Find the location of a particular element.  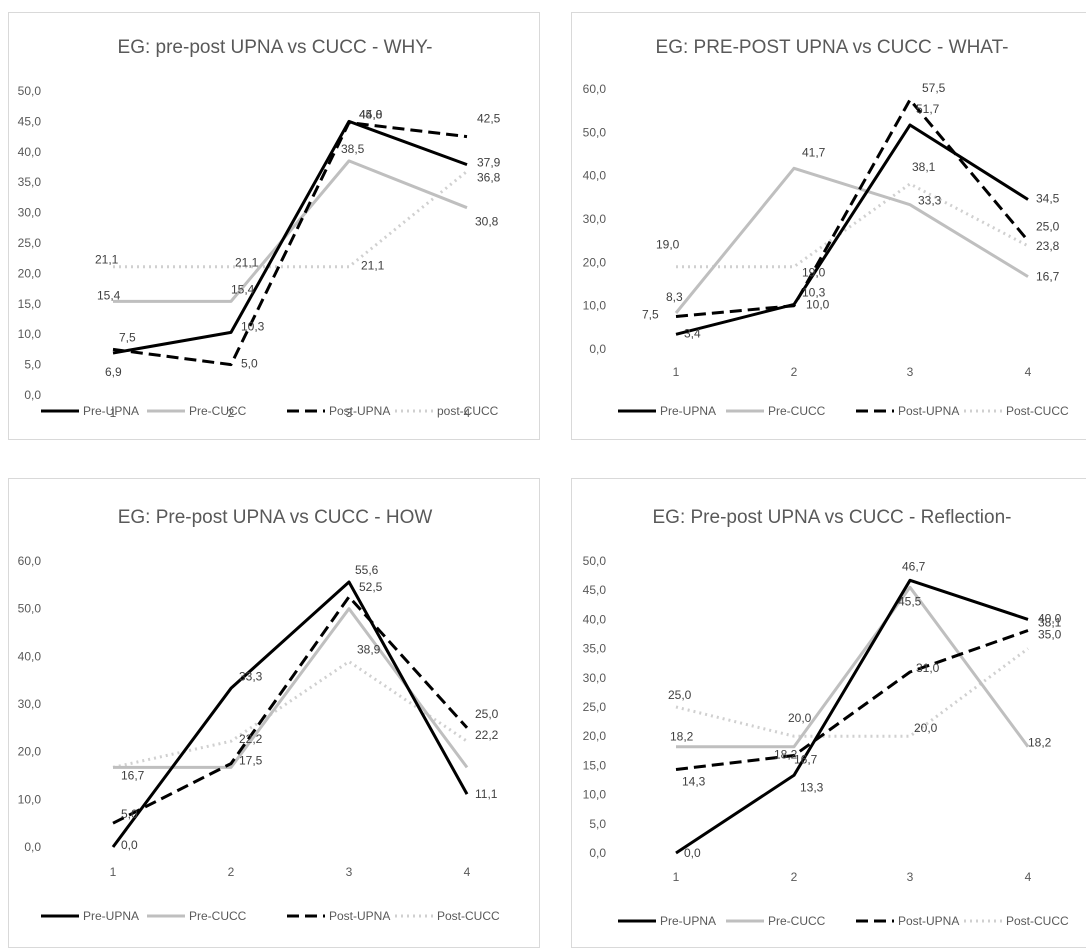

y-tick-label: 45,0 is located at coordinates (595, 590).